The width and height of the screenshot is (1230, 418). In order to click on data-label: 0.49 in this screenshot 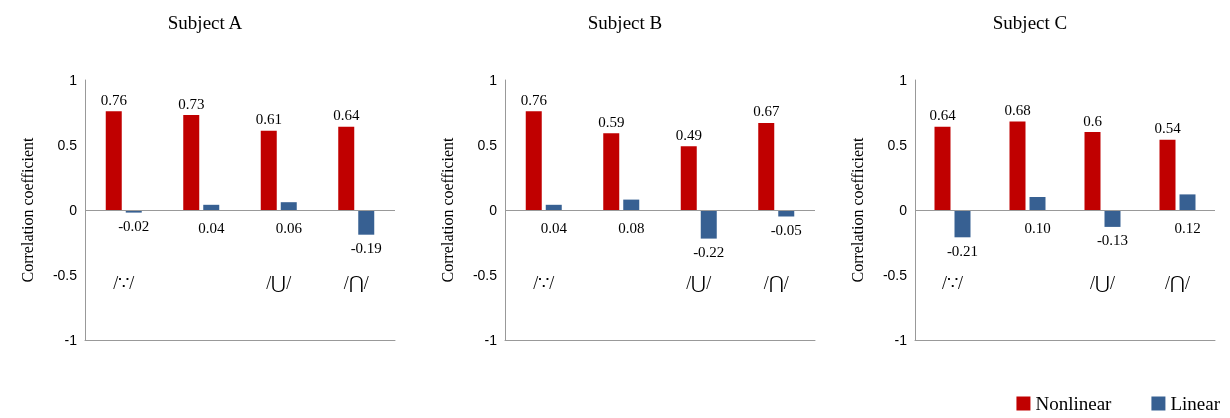, I will do `click(688, 134)`.